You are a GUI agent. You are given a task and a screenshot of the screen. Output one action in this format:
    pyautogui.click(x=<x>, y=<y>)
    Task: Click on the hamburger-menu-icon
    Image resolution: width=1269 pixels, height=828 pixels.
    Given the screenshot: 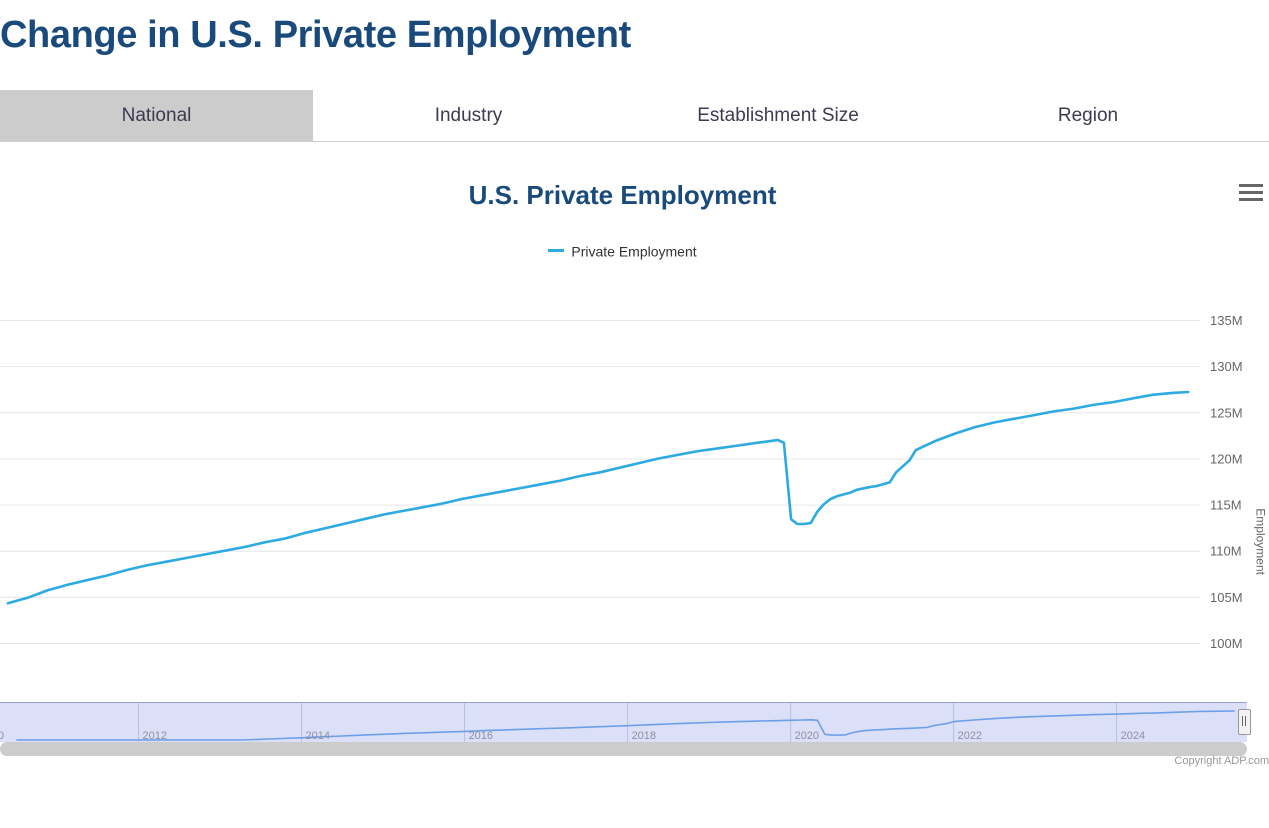 What is the action you would take?
    pyautogui.click(x=1251, y=195)
    